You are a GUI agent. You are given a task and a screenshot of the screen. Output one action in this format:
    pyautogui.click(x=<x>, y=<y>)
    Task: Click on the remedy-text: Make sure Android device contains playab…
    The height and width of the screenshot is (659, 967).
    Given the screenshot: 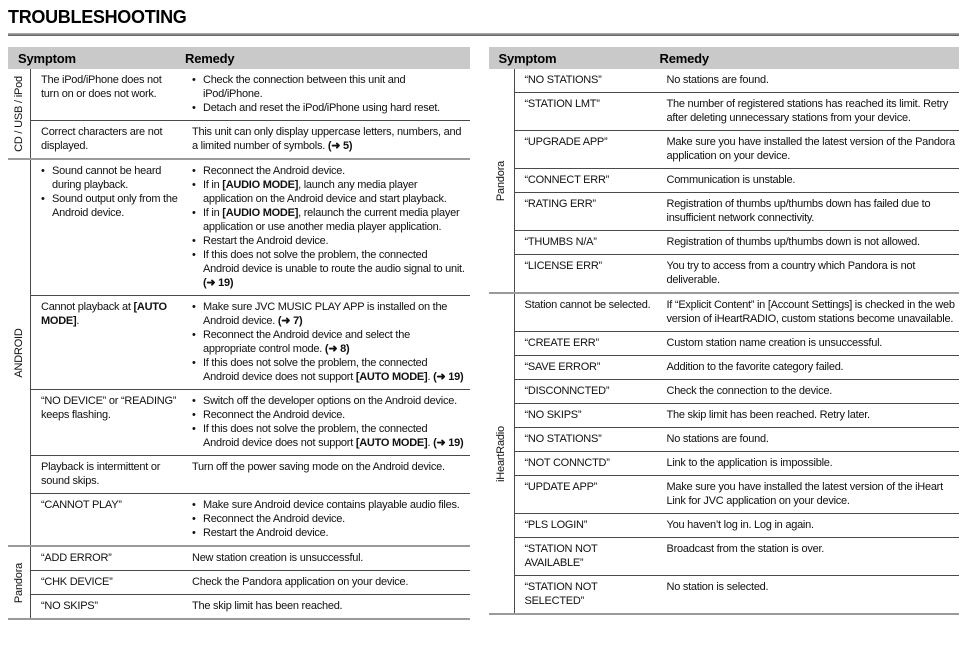 What is the action you would take?
    pyautogui.click(x=331, y=505)
    